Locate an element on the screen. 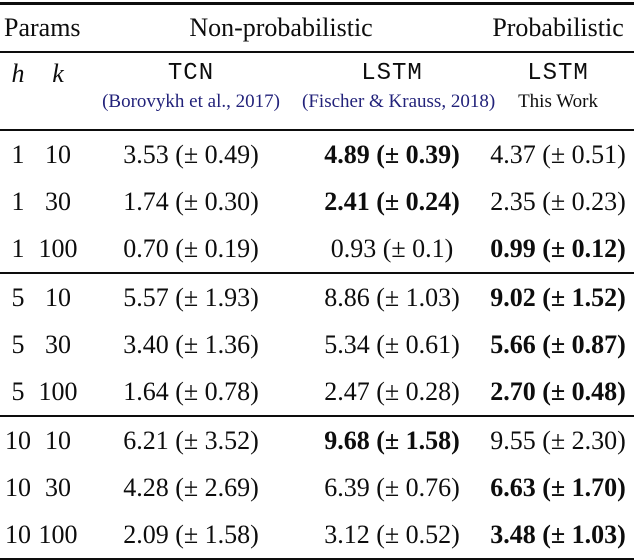  prob-value: 4.37 (± 0.51) is located at coordinates (558, 154).